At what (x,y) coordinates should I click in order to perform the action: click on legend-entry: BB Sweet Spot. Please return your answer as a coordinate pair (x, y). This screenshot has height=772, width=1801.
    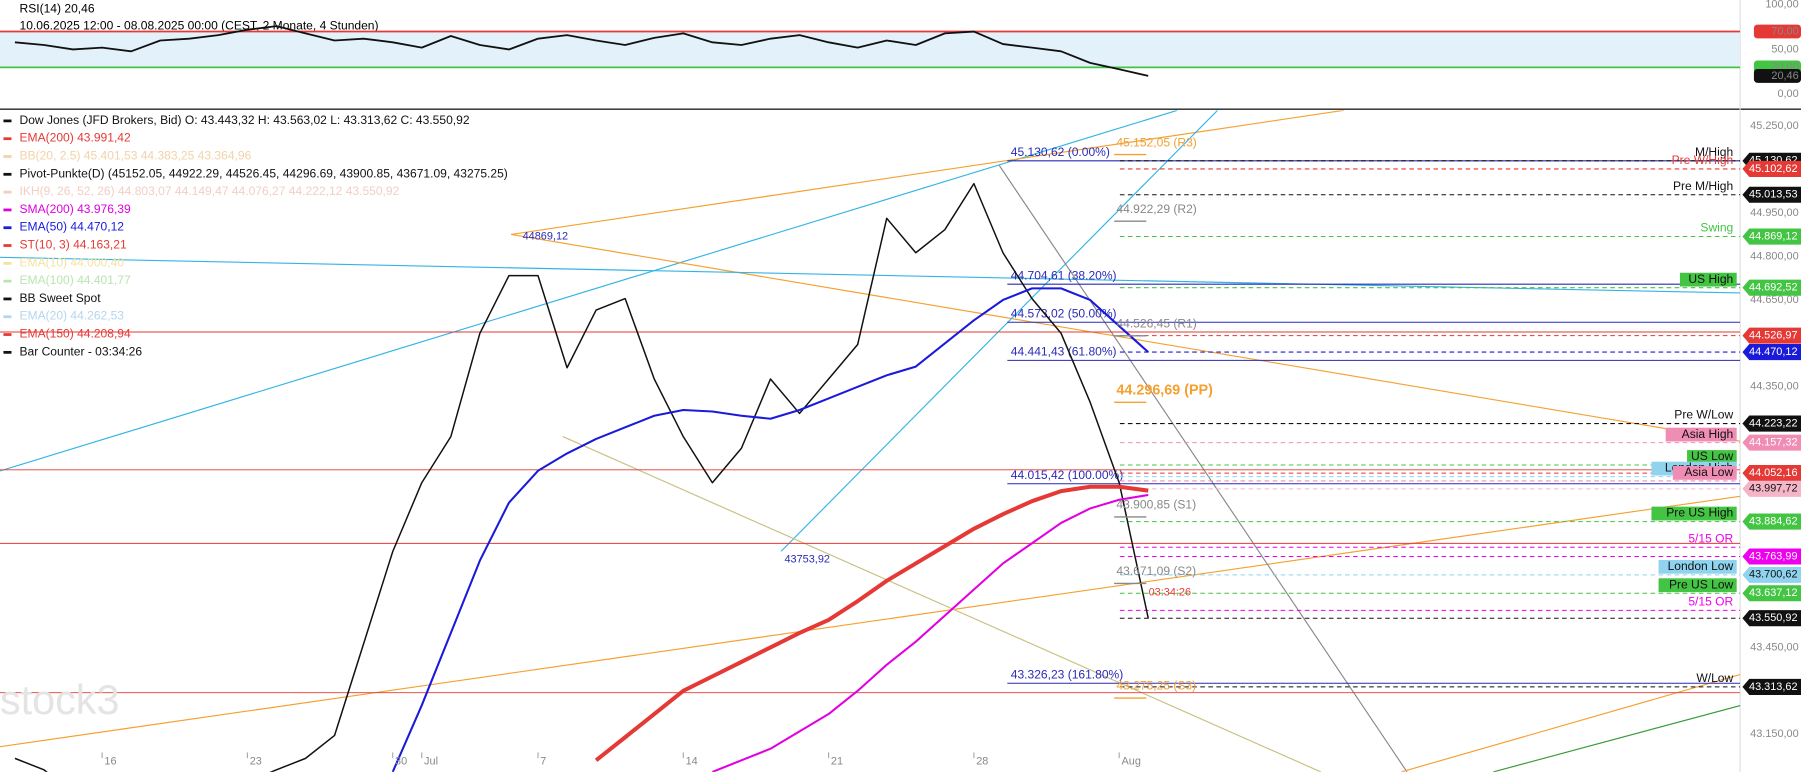
    Looking at the image, I should click on (61, 298).